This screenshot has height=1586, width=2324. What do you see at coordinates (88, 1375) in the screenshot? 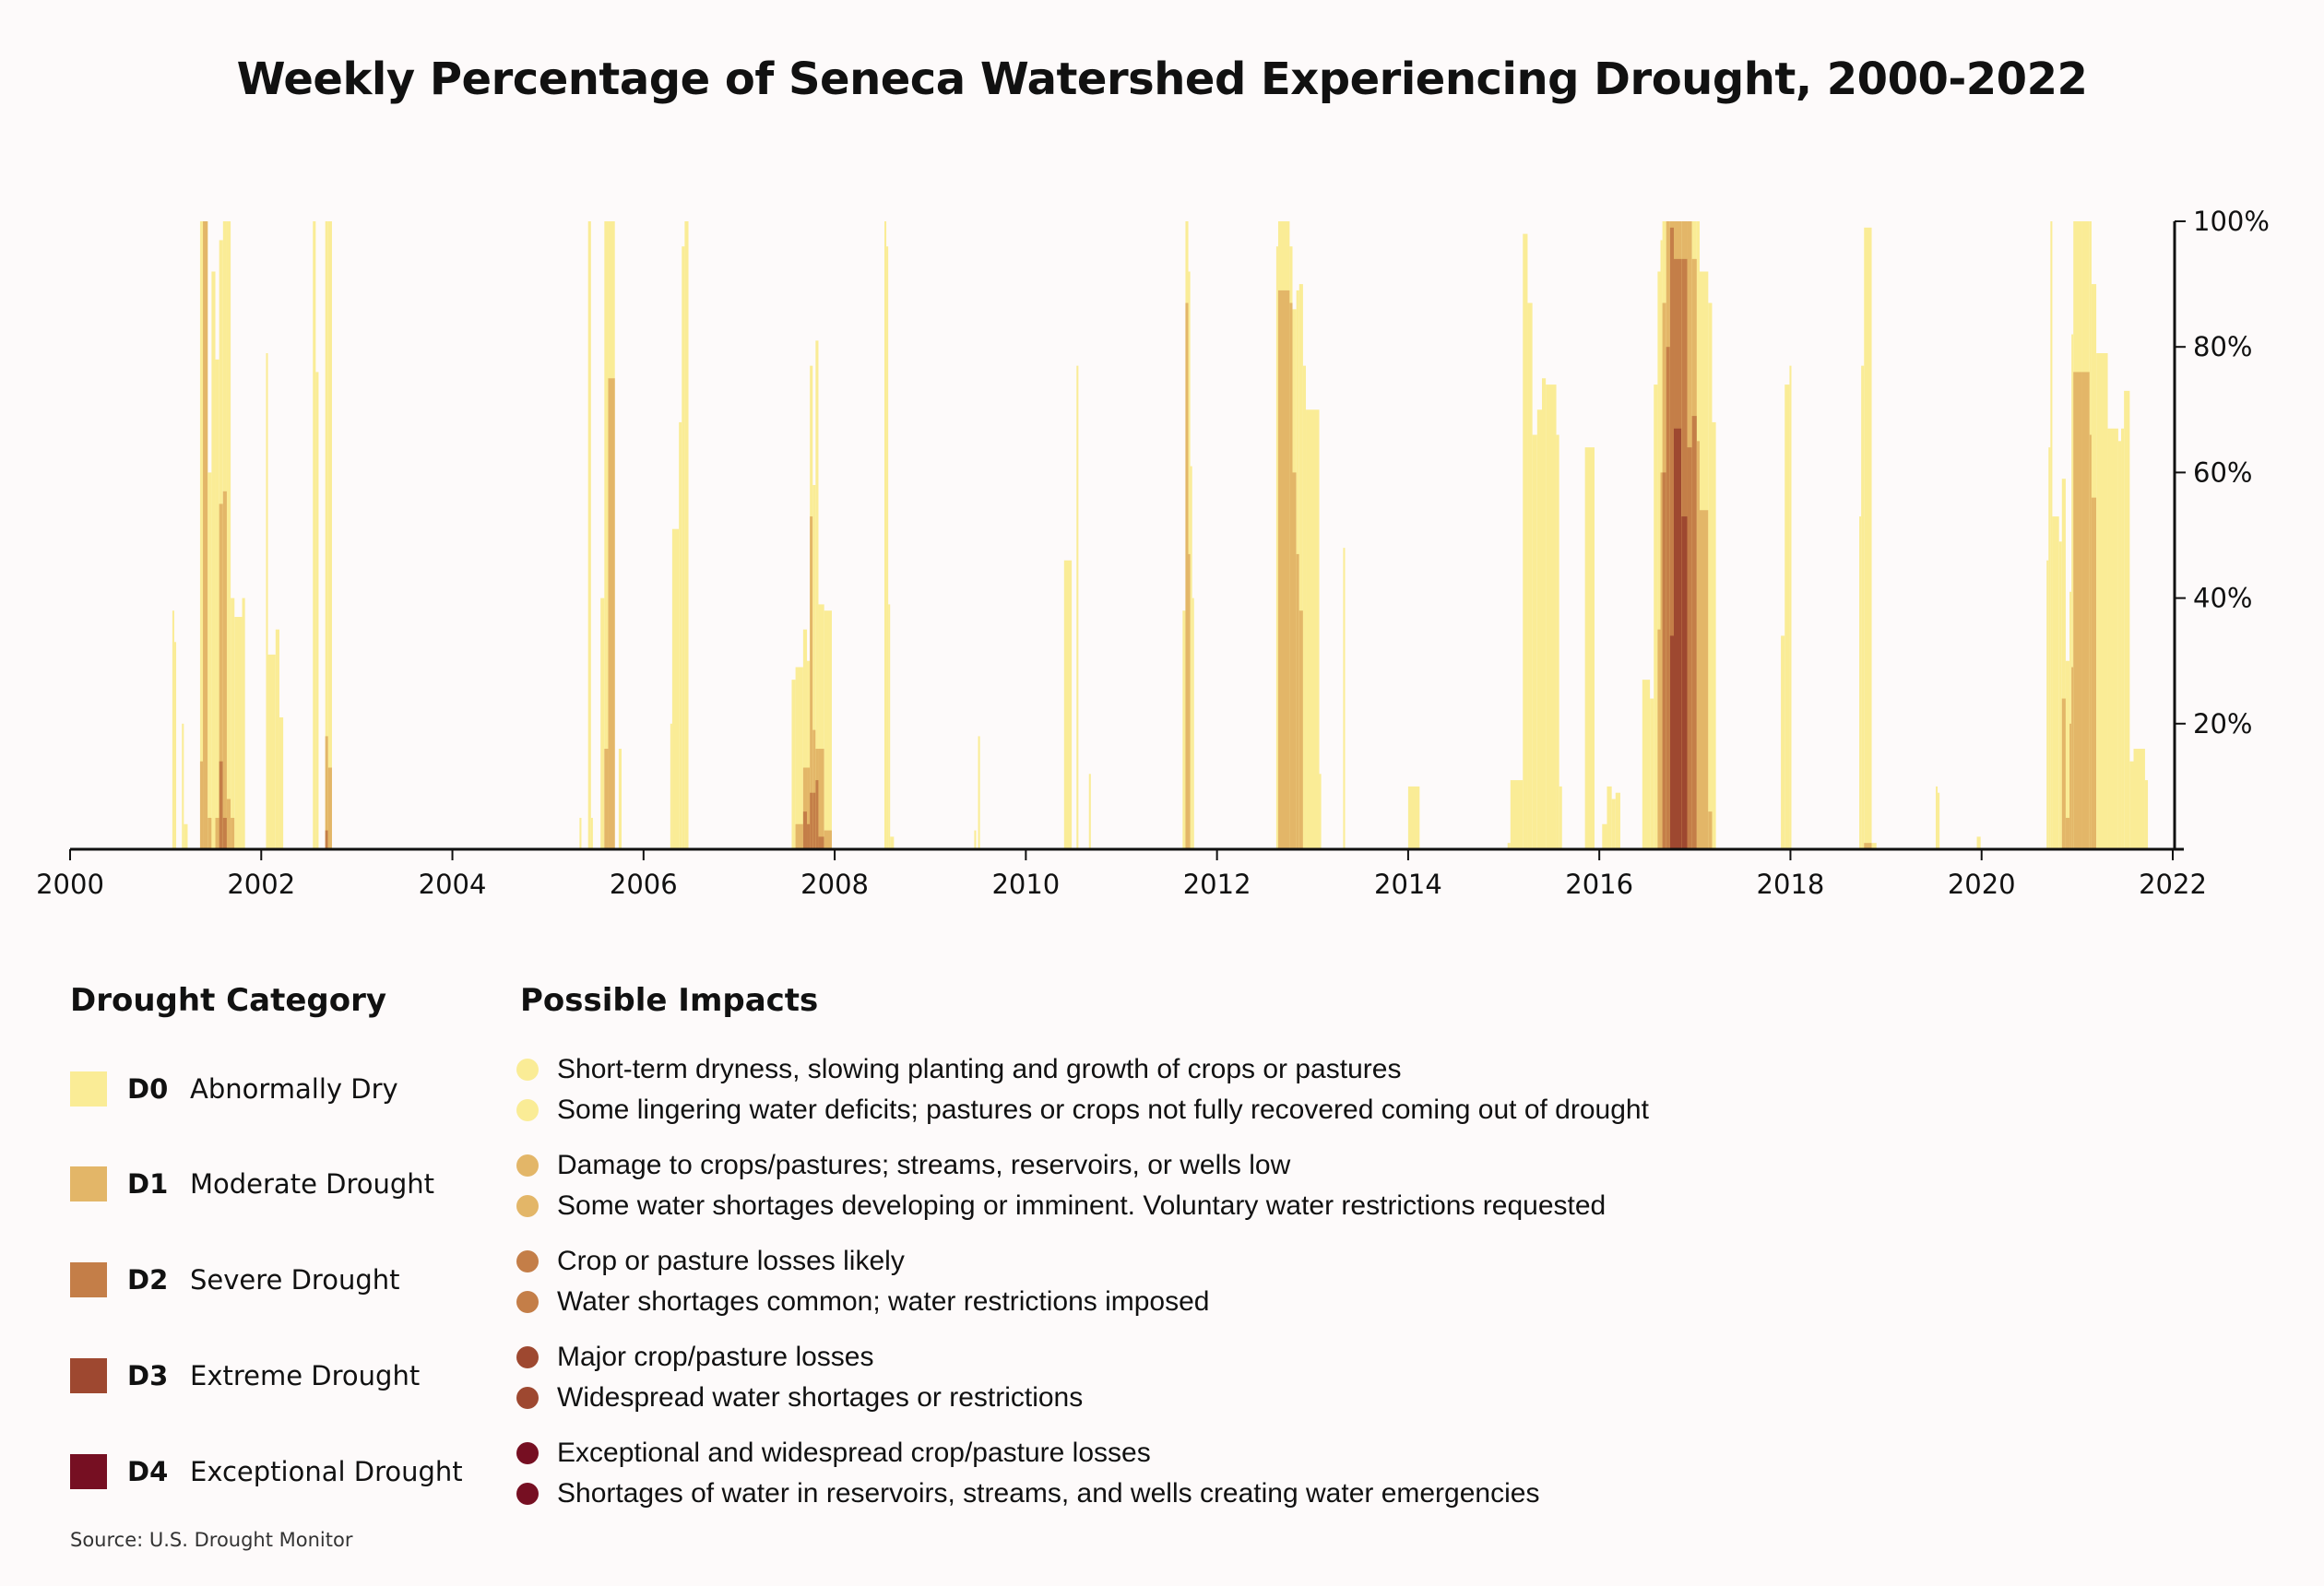
I see `swatch-d3` at bounding box center [88, 1375].